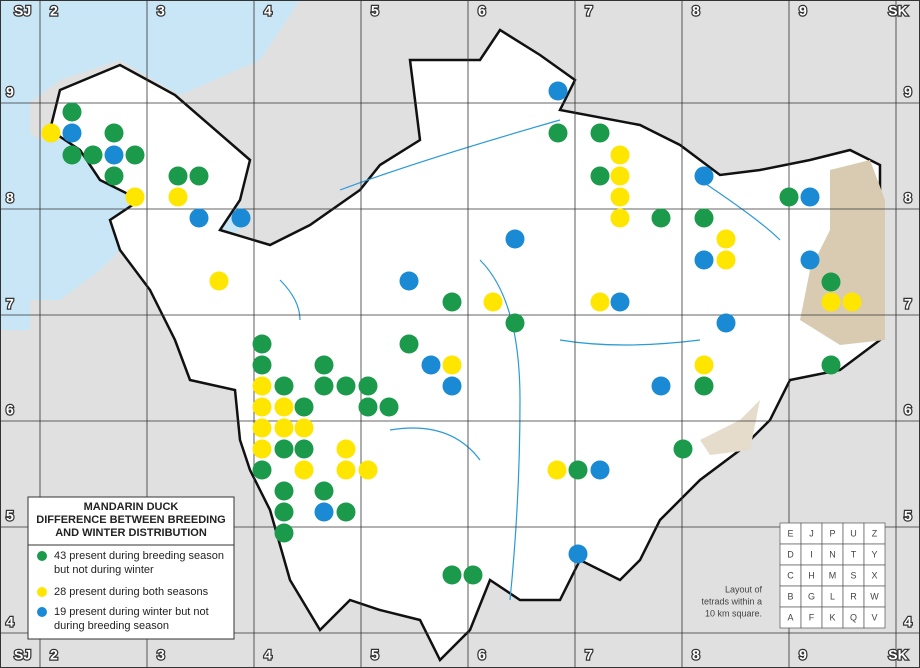  What do you see at coordinates (131, 507) in the screenshot?
I see `legend-title: MANDARIN DUCK` at bounding box center [131, 507].